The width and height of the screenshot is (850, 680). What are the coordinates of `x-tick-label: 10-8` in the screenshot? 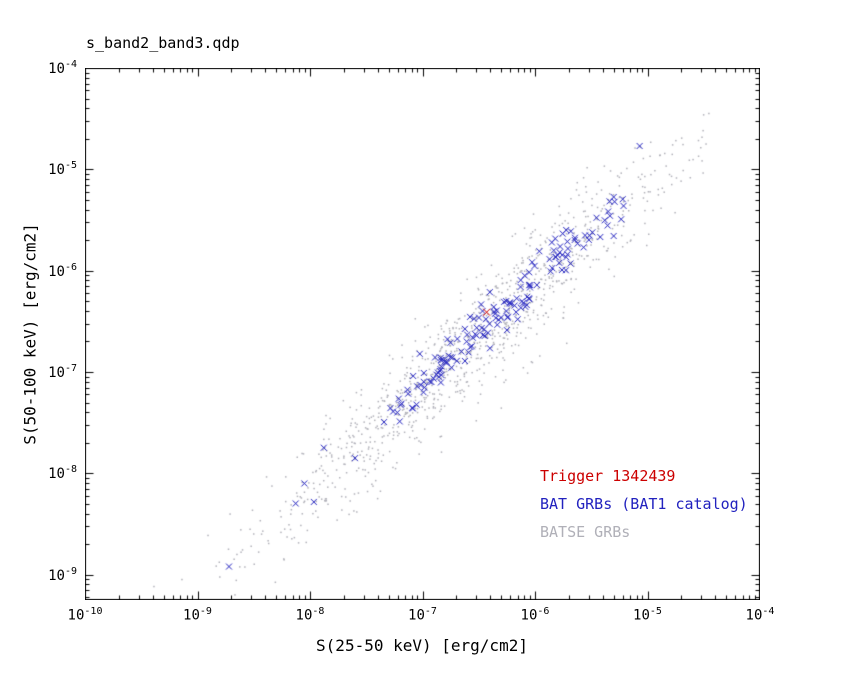 It's located at (310, 615).